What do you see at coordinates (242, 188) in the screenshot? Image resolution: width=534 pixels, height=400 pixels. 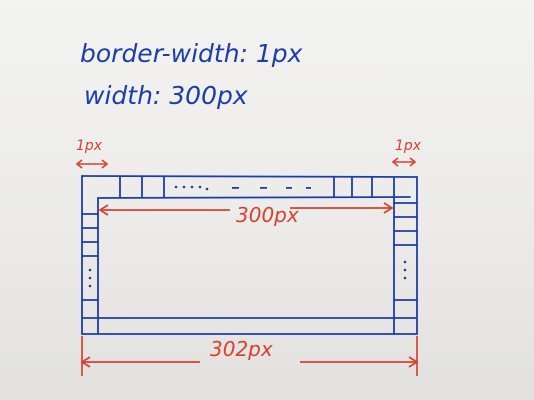 I see `top-border-ellipsis` at bounding box center [242, 188].